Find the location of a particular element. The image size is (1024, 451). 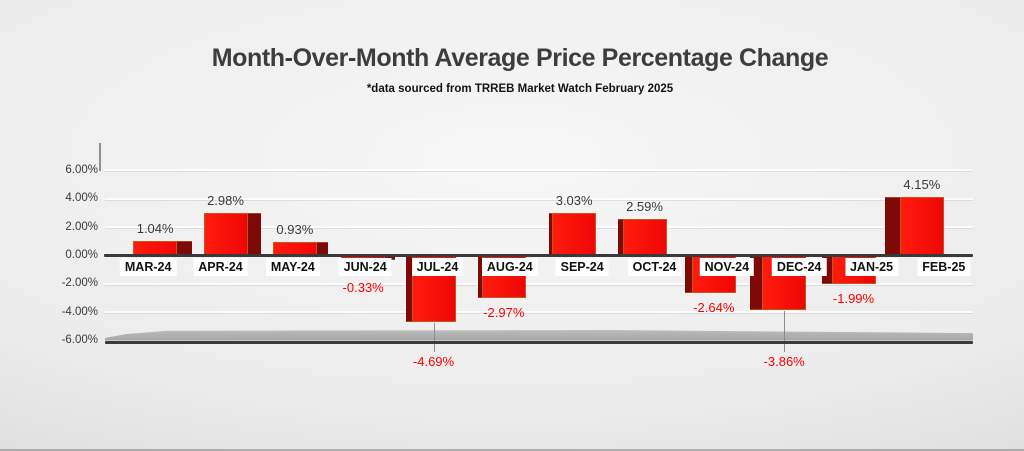

category-label-NOV-24: NOV-24 is located at coordinates (727, 267).